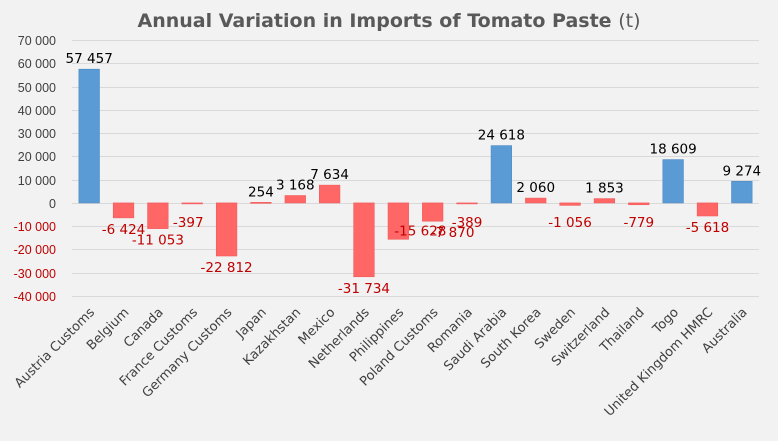  I want to click on y-tick-label: 70 000, so click(37, 41).